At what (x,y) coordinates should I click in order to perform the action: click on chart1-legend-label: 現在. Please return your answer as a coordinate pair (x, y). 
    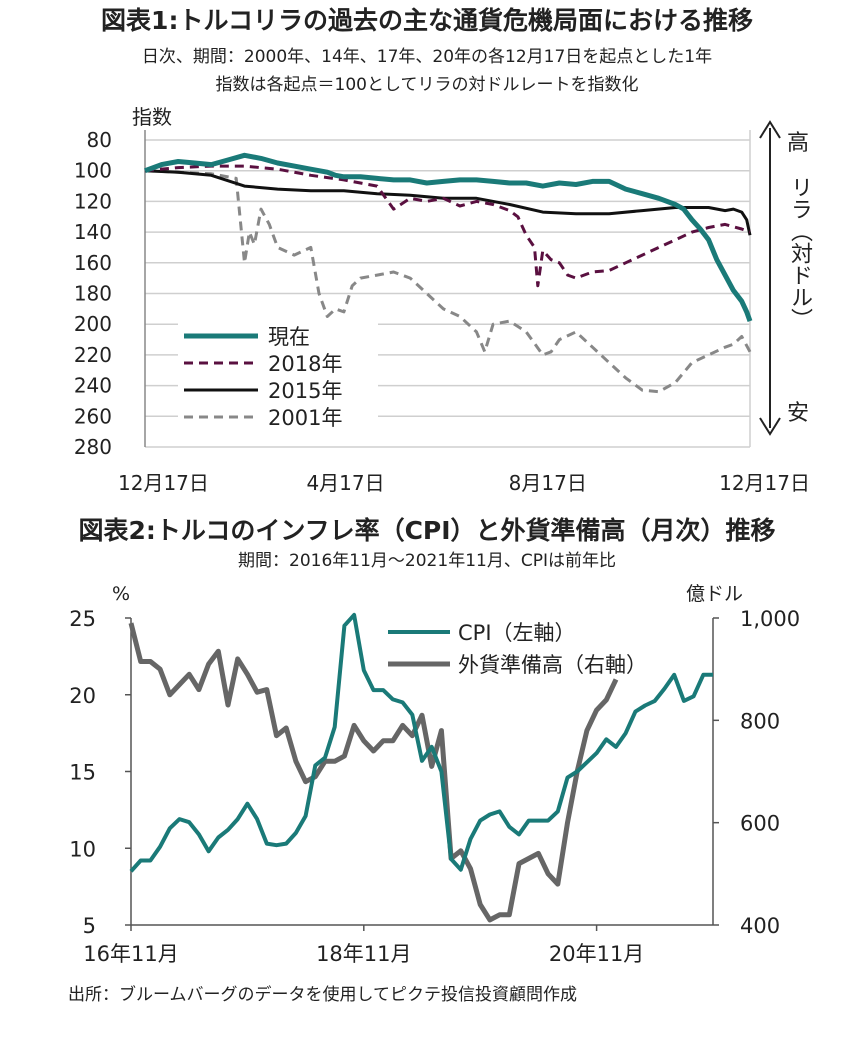
    Looking at the image, I should click on (289, 337).